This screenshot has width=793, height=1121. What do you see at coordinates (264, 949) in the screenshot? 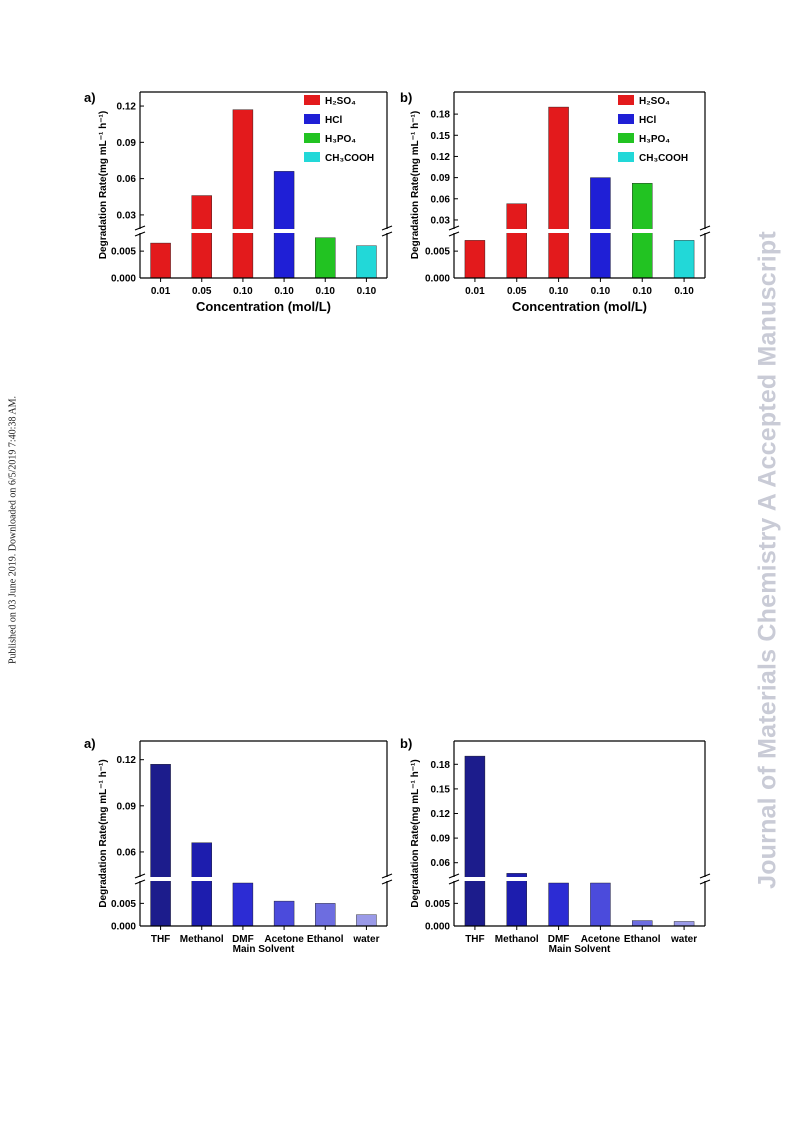
I see `x-axis-label: Main Solvent` at bounding box center [264, 949].